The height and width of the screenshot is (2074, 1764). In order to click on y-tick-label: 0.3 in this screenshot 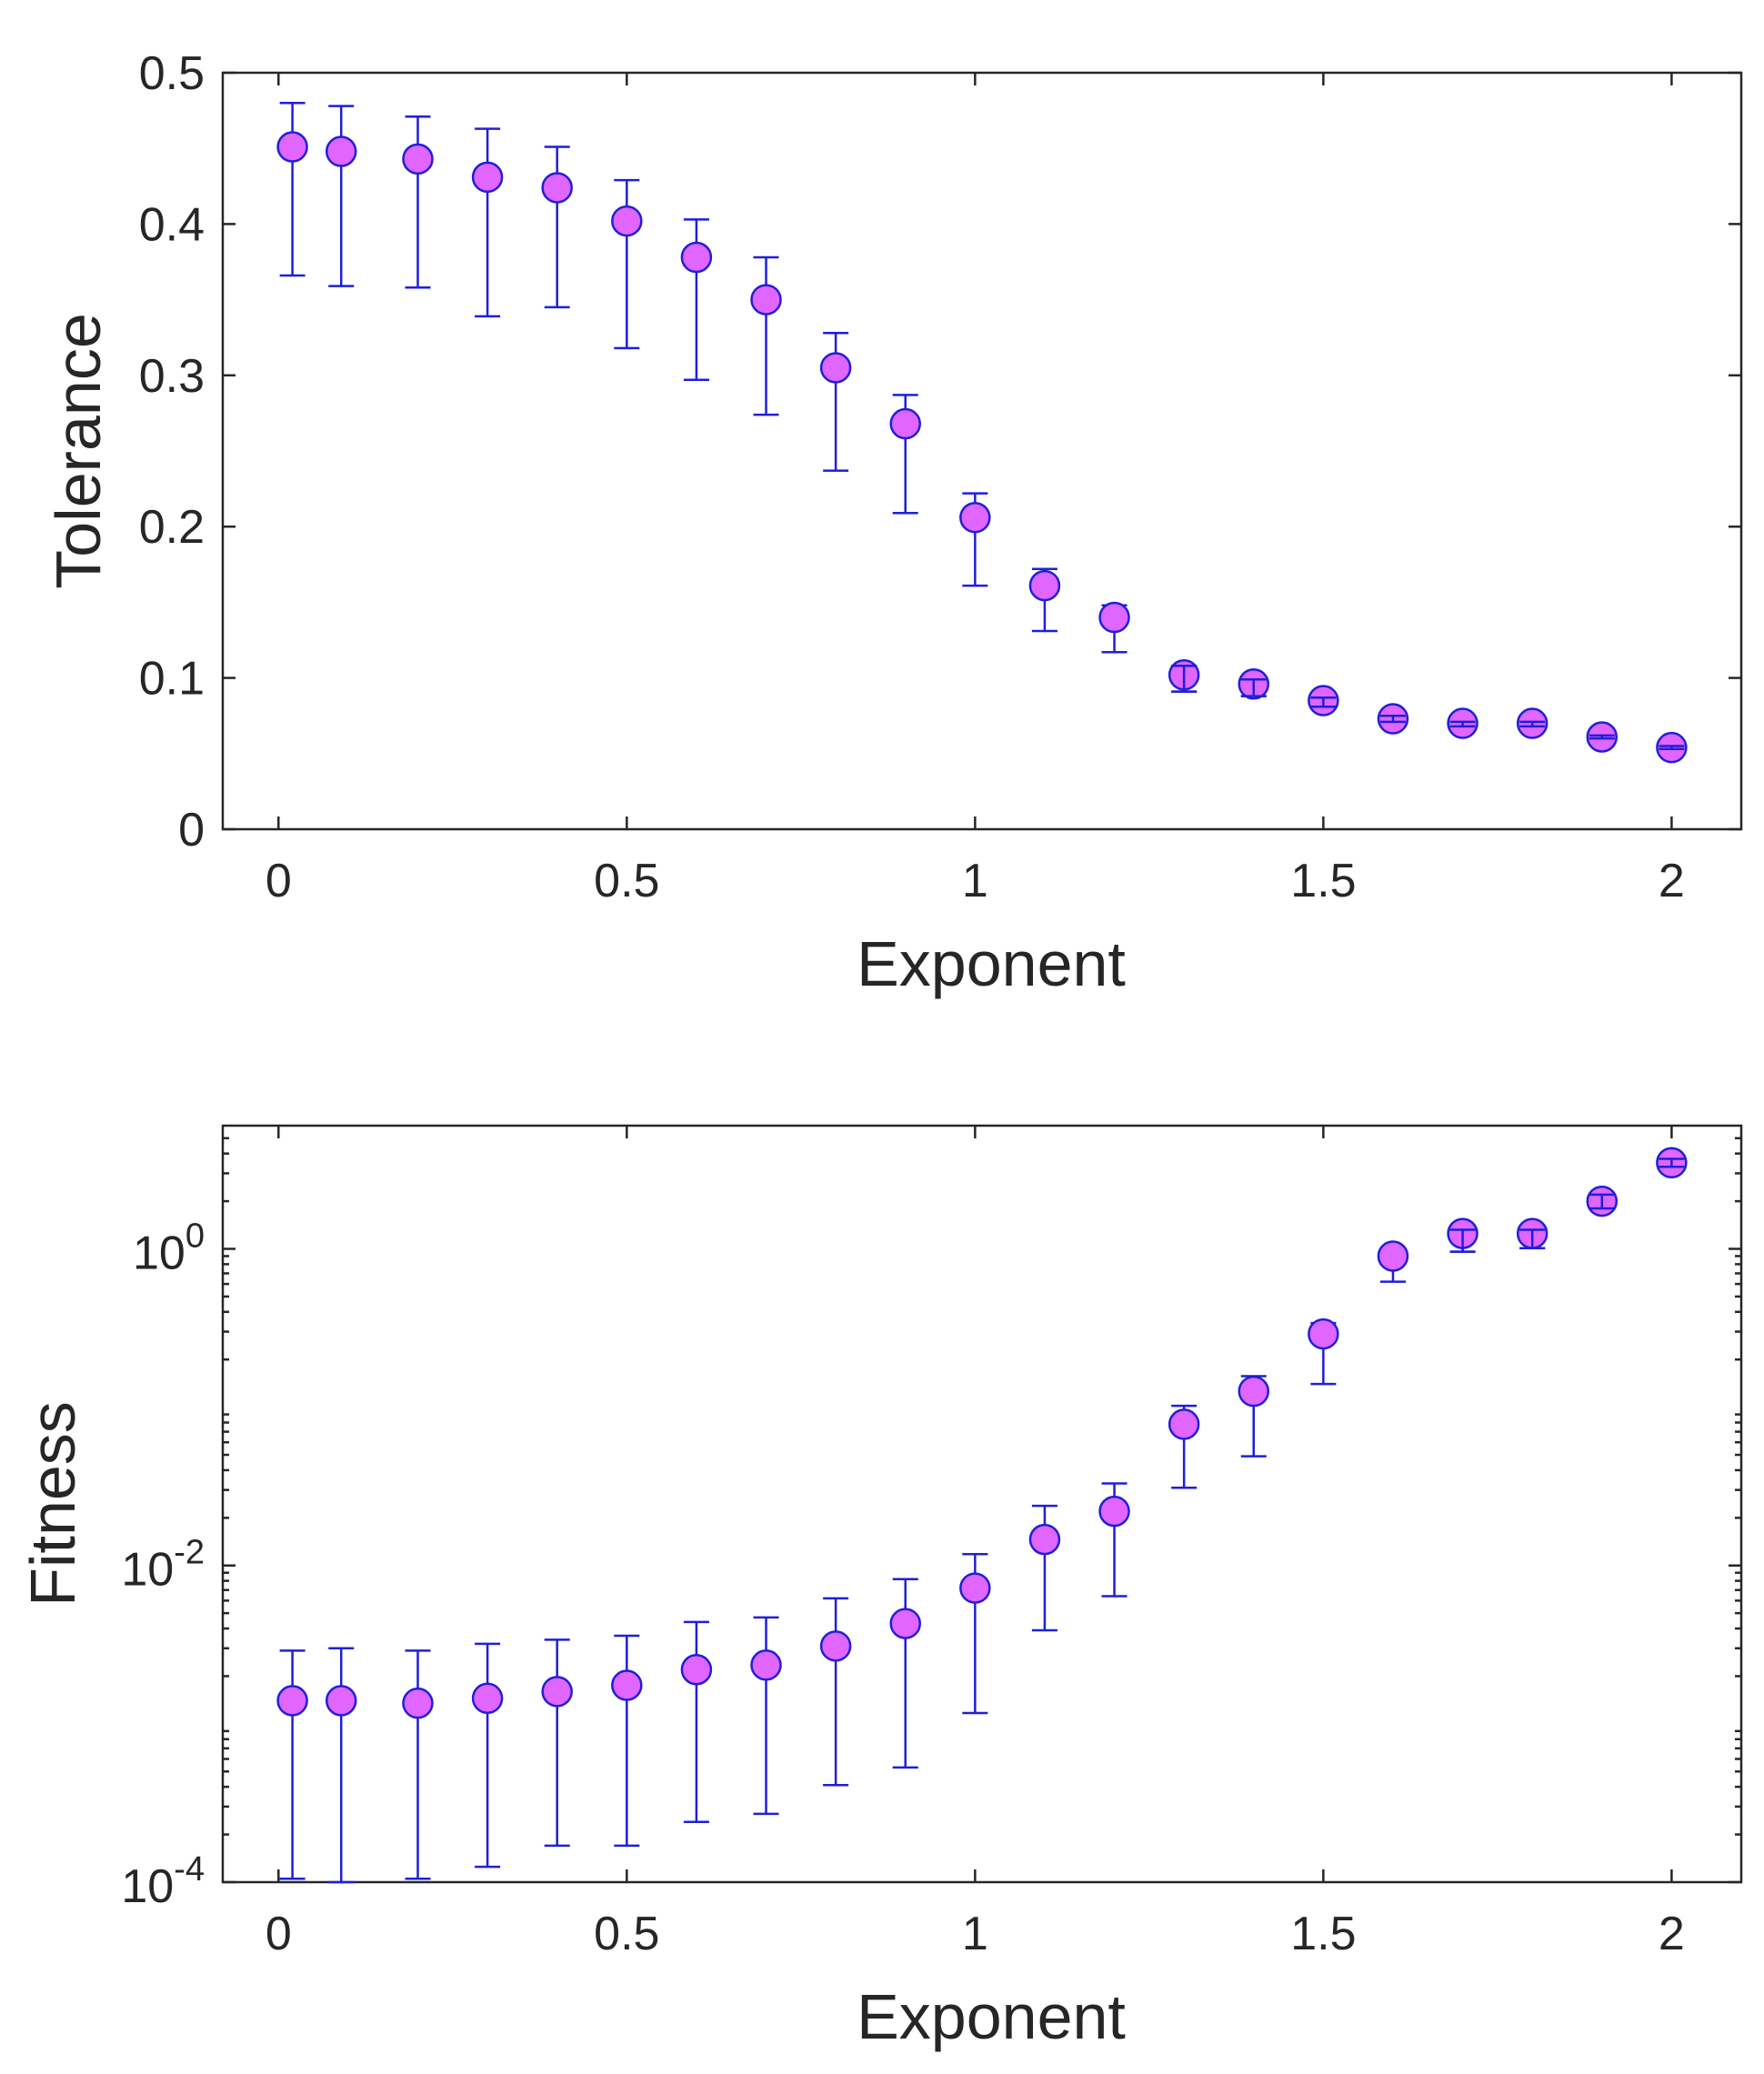, I will do `click(172, 376)`.